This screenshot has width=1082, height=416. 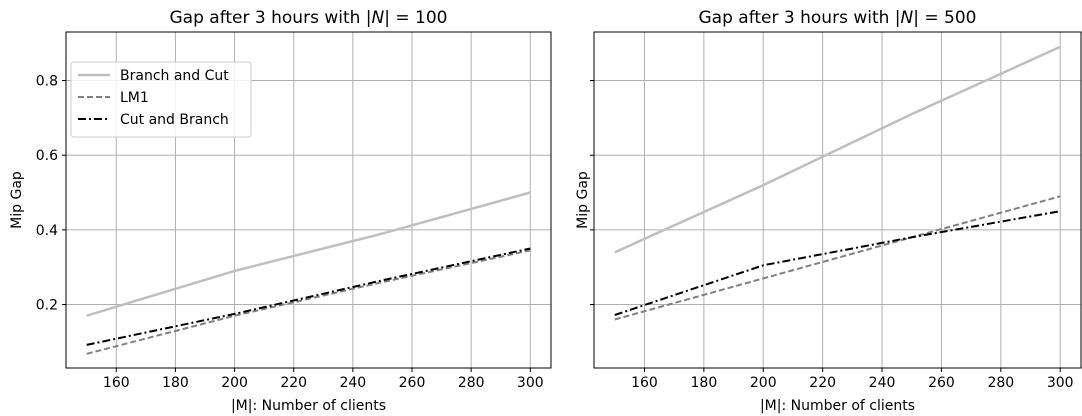 I want to click on legend-label: LM1, so click(x=134, y=98).